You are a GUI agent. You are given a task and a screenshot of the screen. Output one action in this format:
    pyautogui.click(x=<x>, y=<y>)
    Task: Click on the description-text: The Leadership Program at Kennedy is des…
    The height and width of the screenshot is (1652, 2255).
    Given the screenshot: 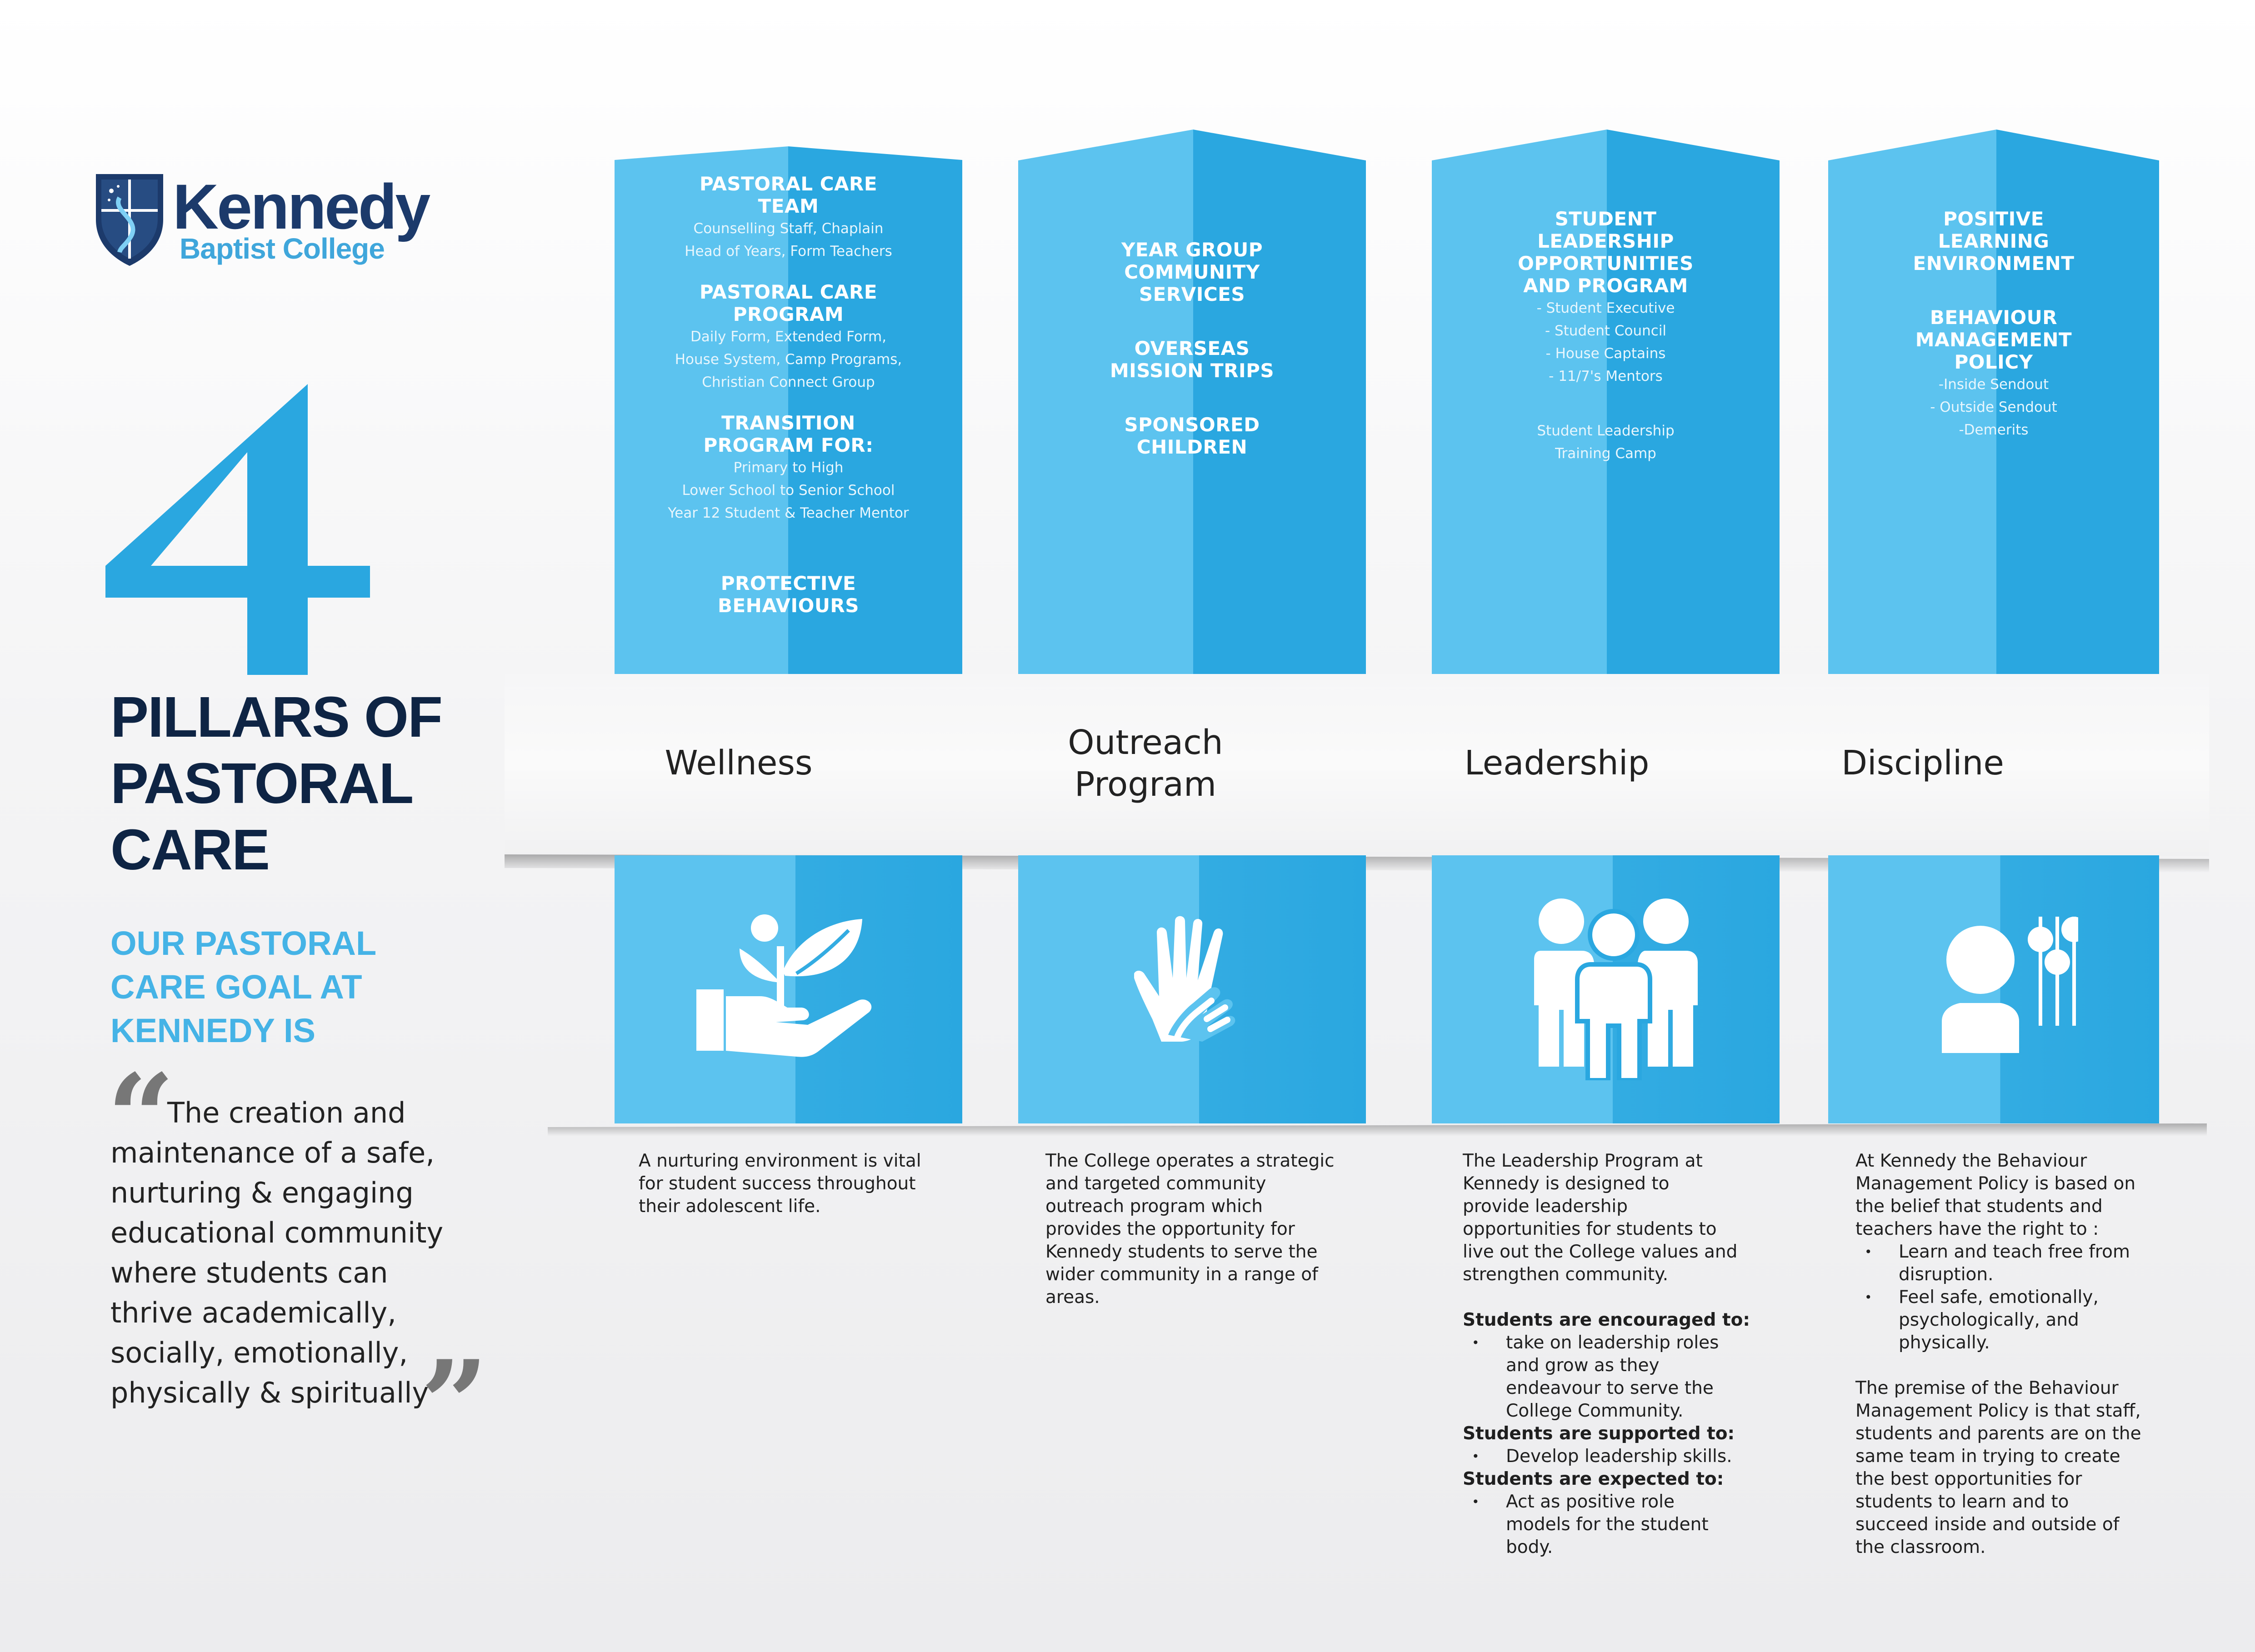 What is the action you would take?
    pyautogui.click(x=1600, y=1218)
    